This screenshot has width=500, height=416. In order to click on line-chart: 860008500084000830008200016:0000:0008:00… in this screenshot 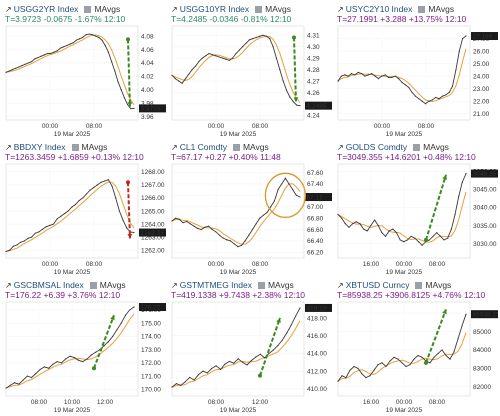, I will do `click(416, 346)`.